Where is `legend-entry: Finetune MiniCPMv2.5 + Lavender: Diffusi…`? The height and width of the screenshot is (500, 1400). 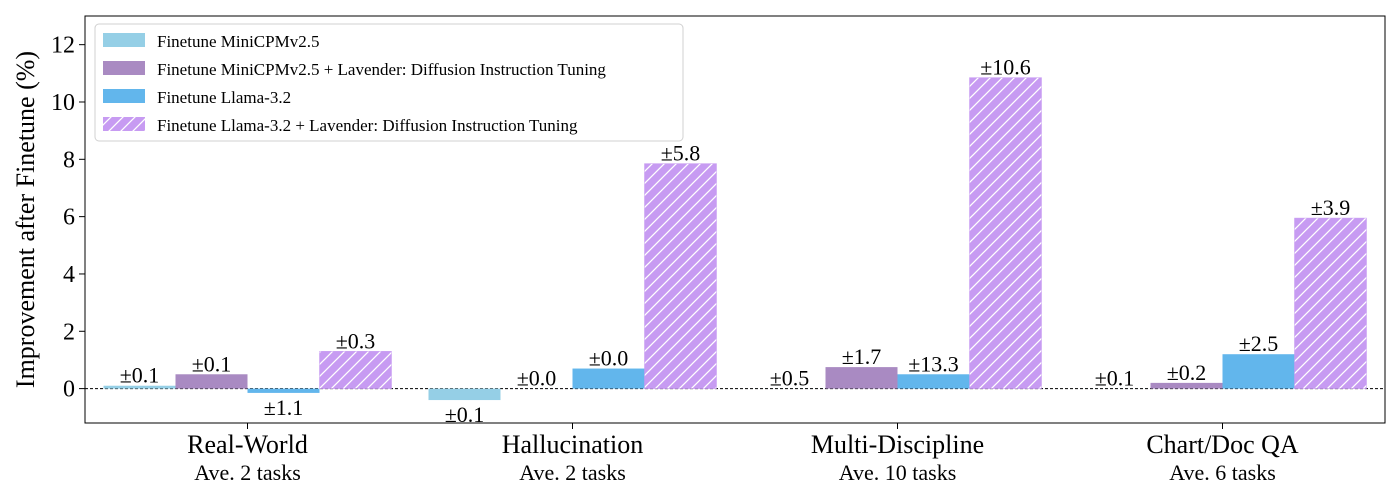 legend-entry: Finetune MiniCPMv2.5 + Lavender: Diffusi… is located at coordinates (381, 69).